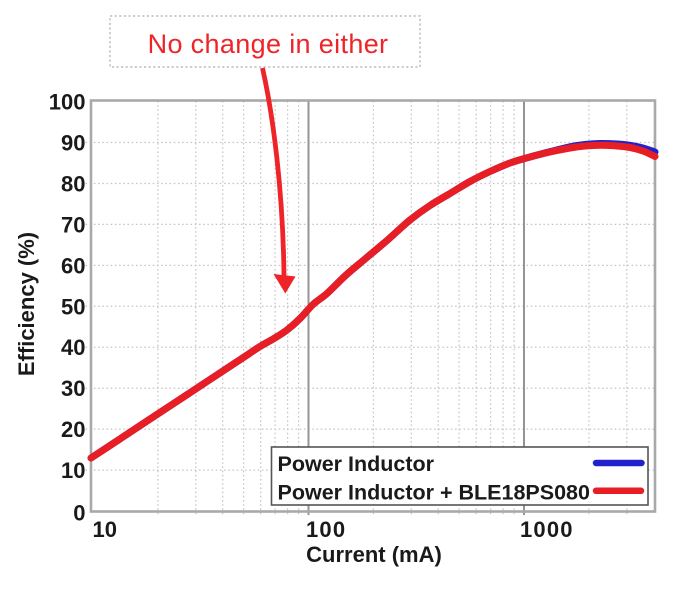 Image resolution: width=681 pixels, height=590 pixels. I want to click on svg-text: 30, so click(73, 388).